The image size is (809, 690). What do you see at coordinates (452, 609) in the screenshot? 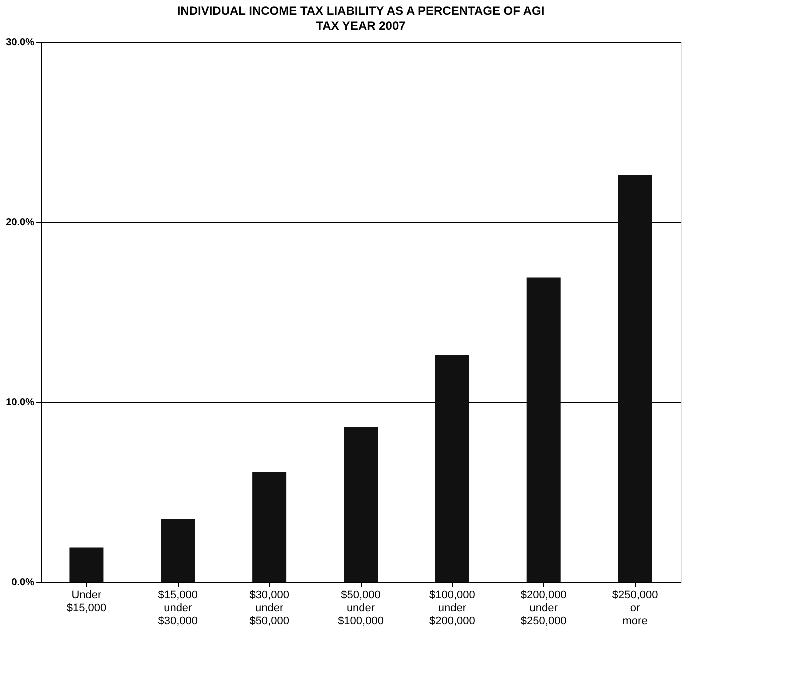
I see `x-tick-label: $100,000 under $200,000` at bounding box center [452, 609].